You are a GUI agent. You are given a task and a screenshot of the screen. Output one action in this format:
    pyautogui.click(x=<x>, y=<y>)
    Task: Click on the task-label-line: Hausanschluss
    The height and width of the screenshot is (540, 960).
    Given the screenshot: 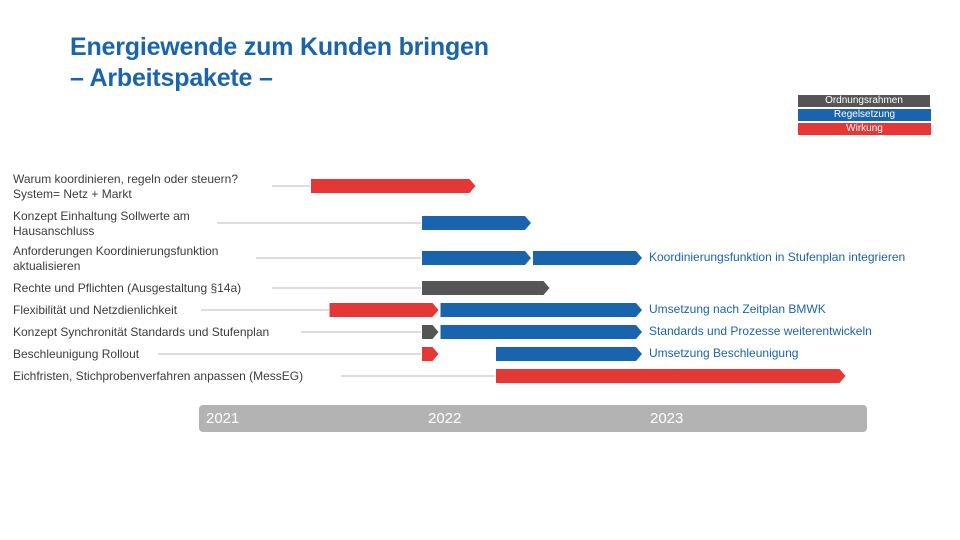 What is the action you would take?
    pyautogui.click(x=54, y=231)
    